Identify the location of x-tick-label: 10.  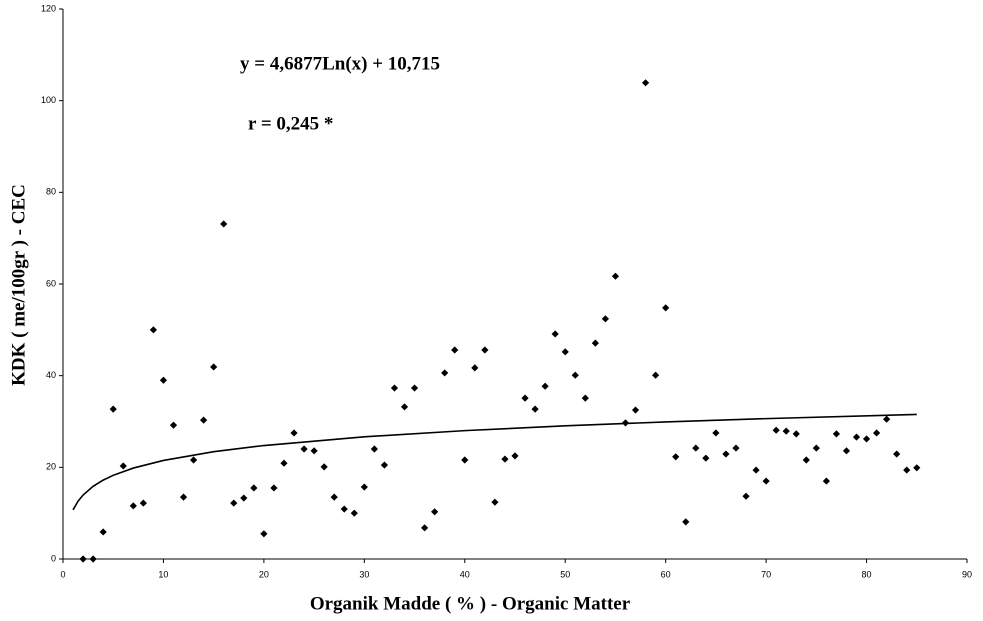
(163, 574).